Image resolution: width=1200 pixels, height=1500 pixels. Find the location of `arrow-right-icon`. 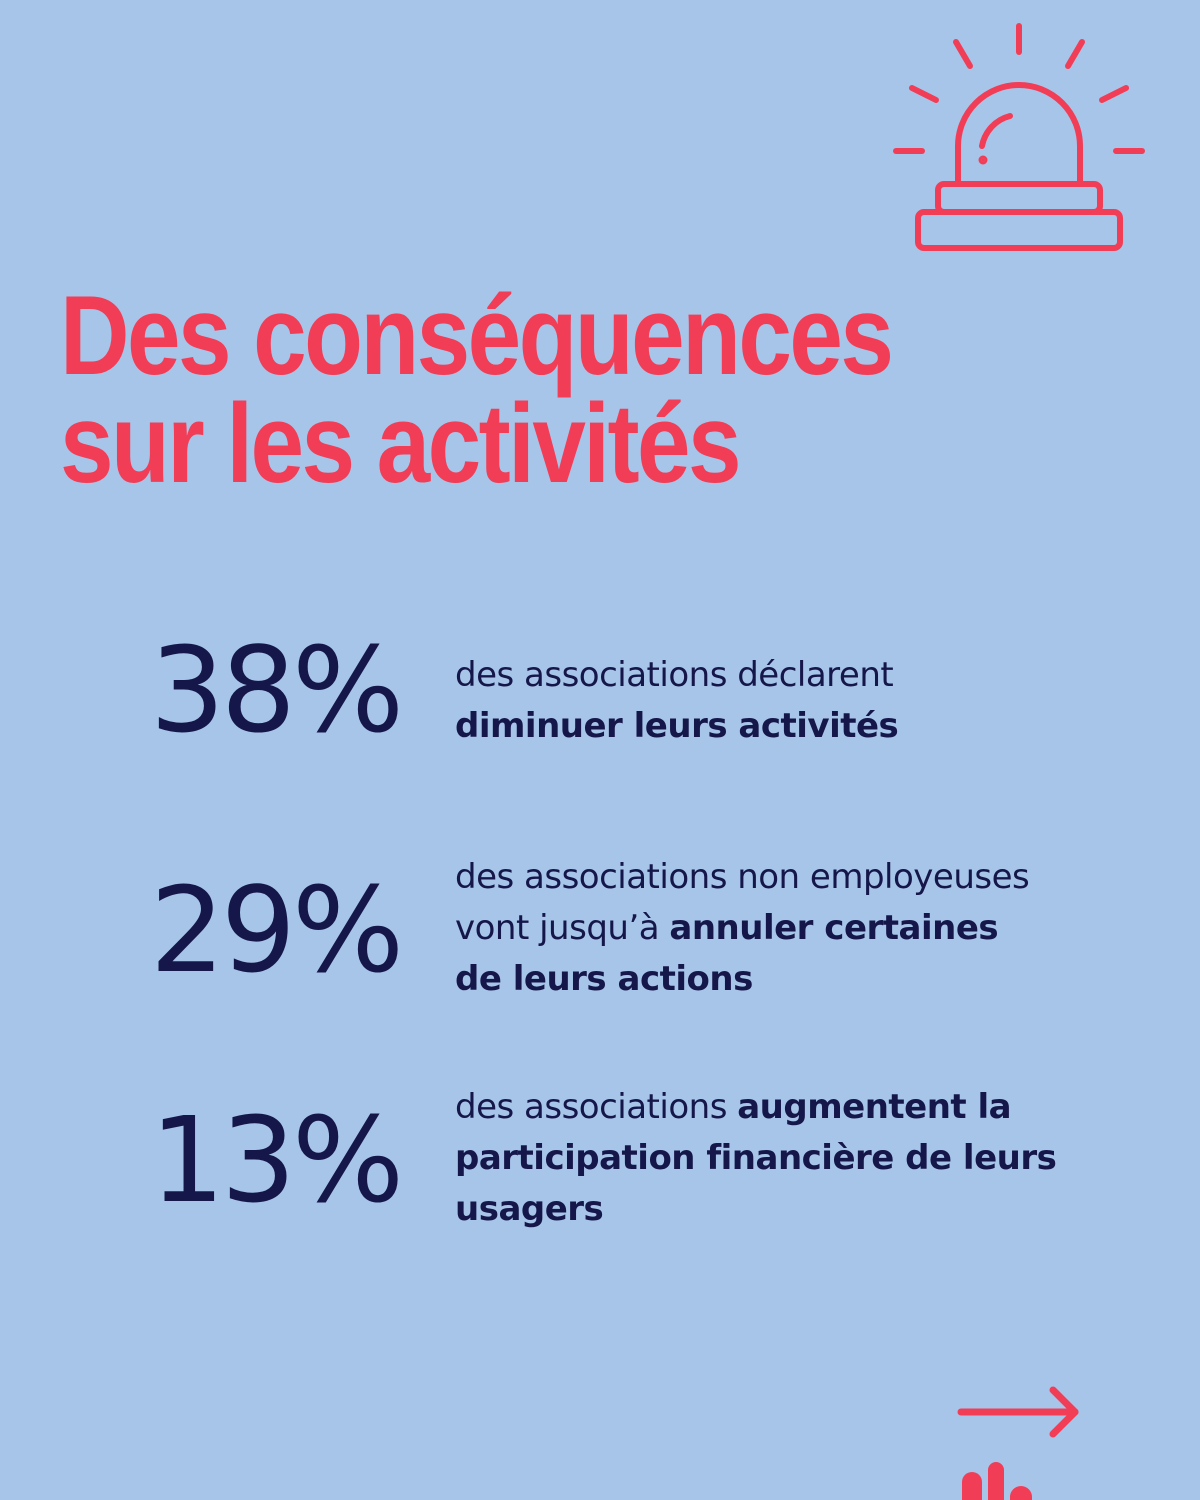

arrow-right-icon is located at coordinates (1020, 1412).